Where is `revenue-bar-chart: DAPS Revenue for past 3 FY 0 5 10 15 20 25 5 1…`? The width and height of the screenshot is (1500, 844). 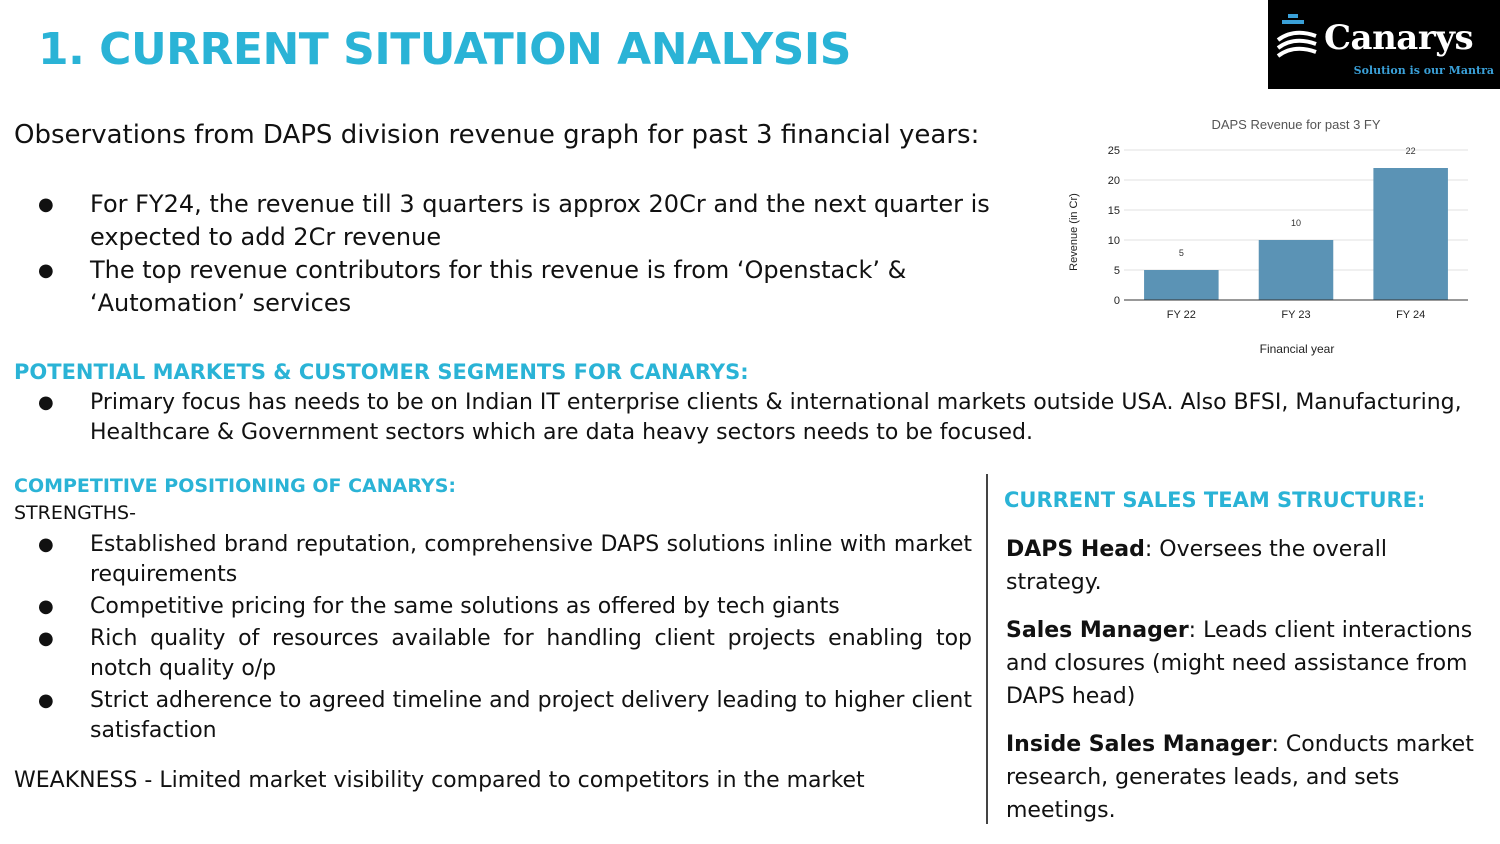 revenue-bar-chart: DAPS Revenue for past 3 FY 0 5 10 15 20 25 5 1… is located at coordinates (1268, 236).